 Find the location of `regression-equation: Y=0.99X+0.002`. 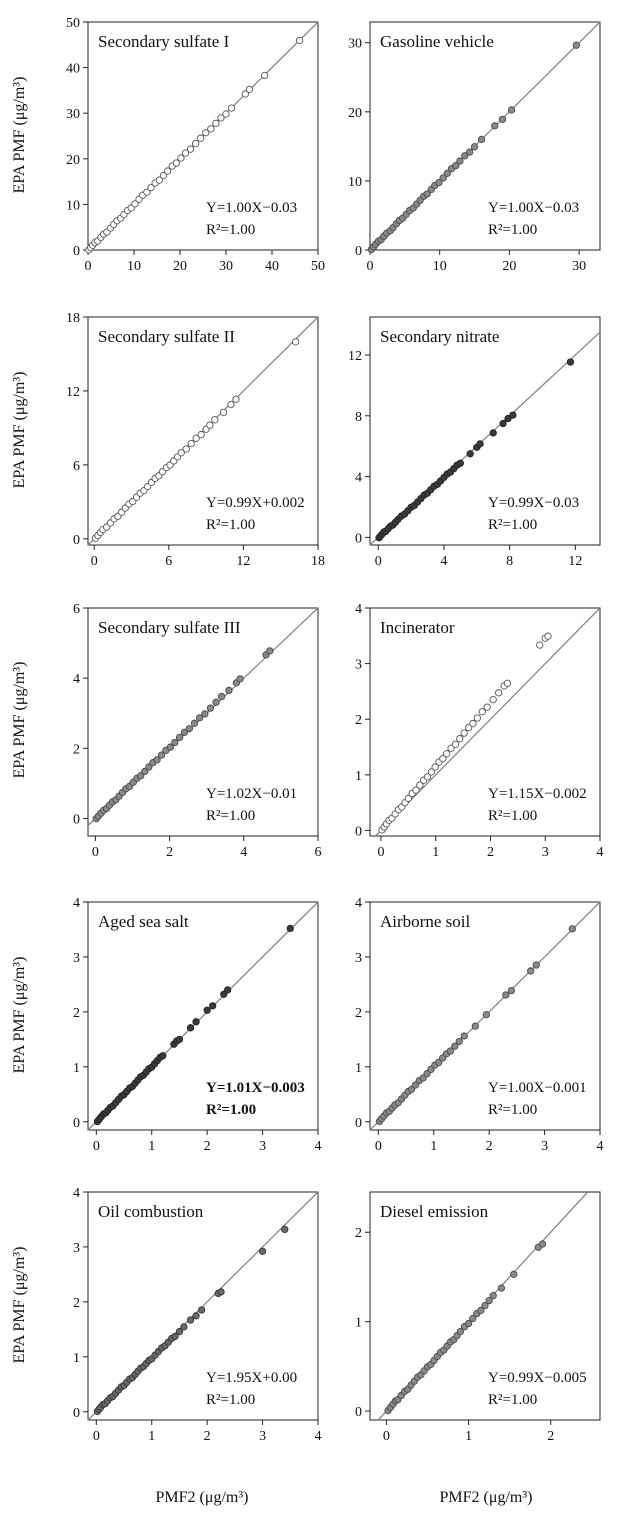

regression-equation: Y=0.99X+0.002 is located at coordinates (255, 503).